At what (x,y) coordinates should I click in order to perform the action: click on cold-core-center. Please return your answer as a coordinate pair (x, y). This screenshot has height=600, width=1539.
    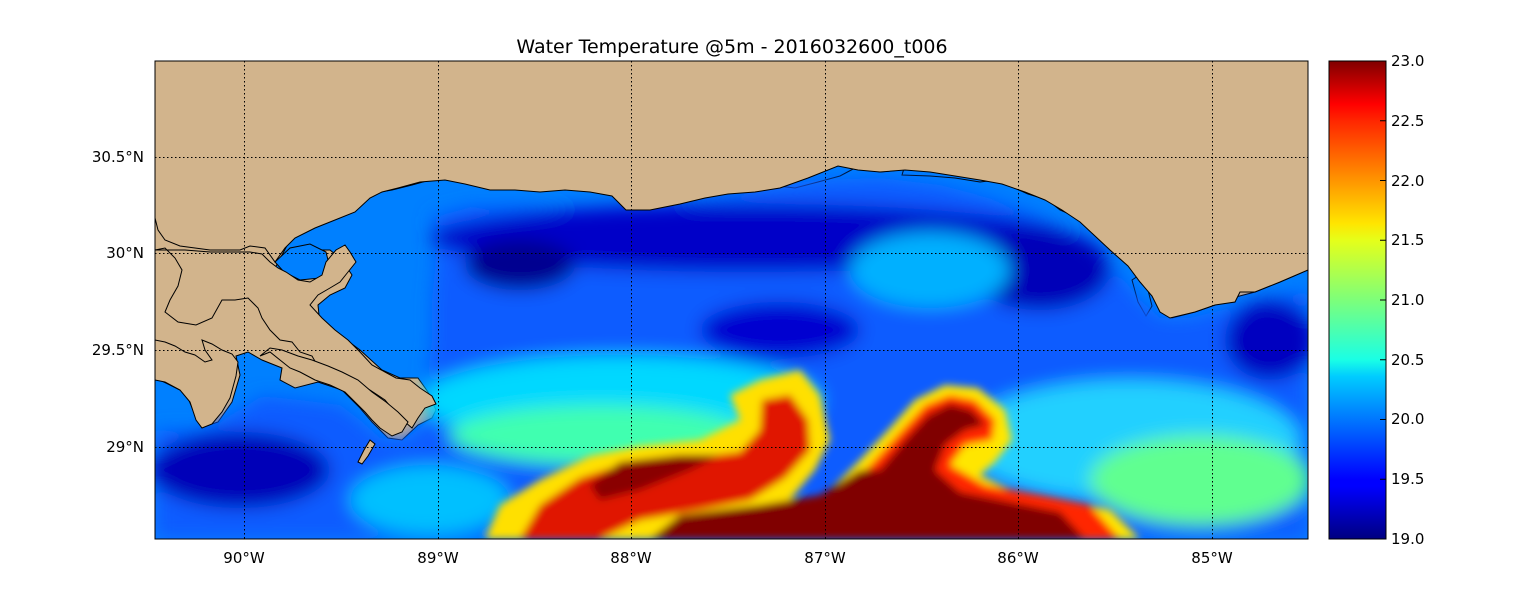
    Looking at the image, I should click on (780, 330).